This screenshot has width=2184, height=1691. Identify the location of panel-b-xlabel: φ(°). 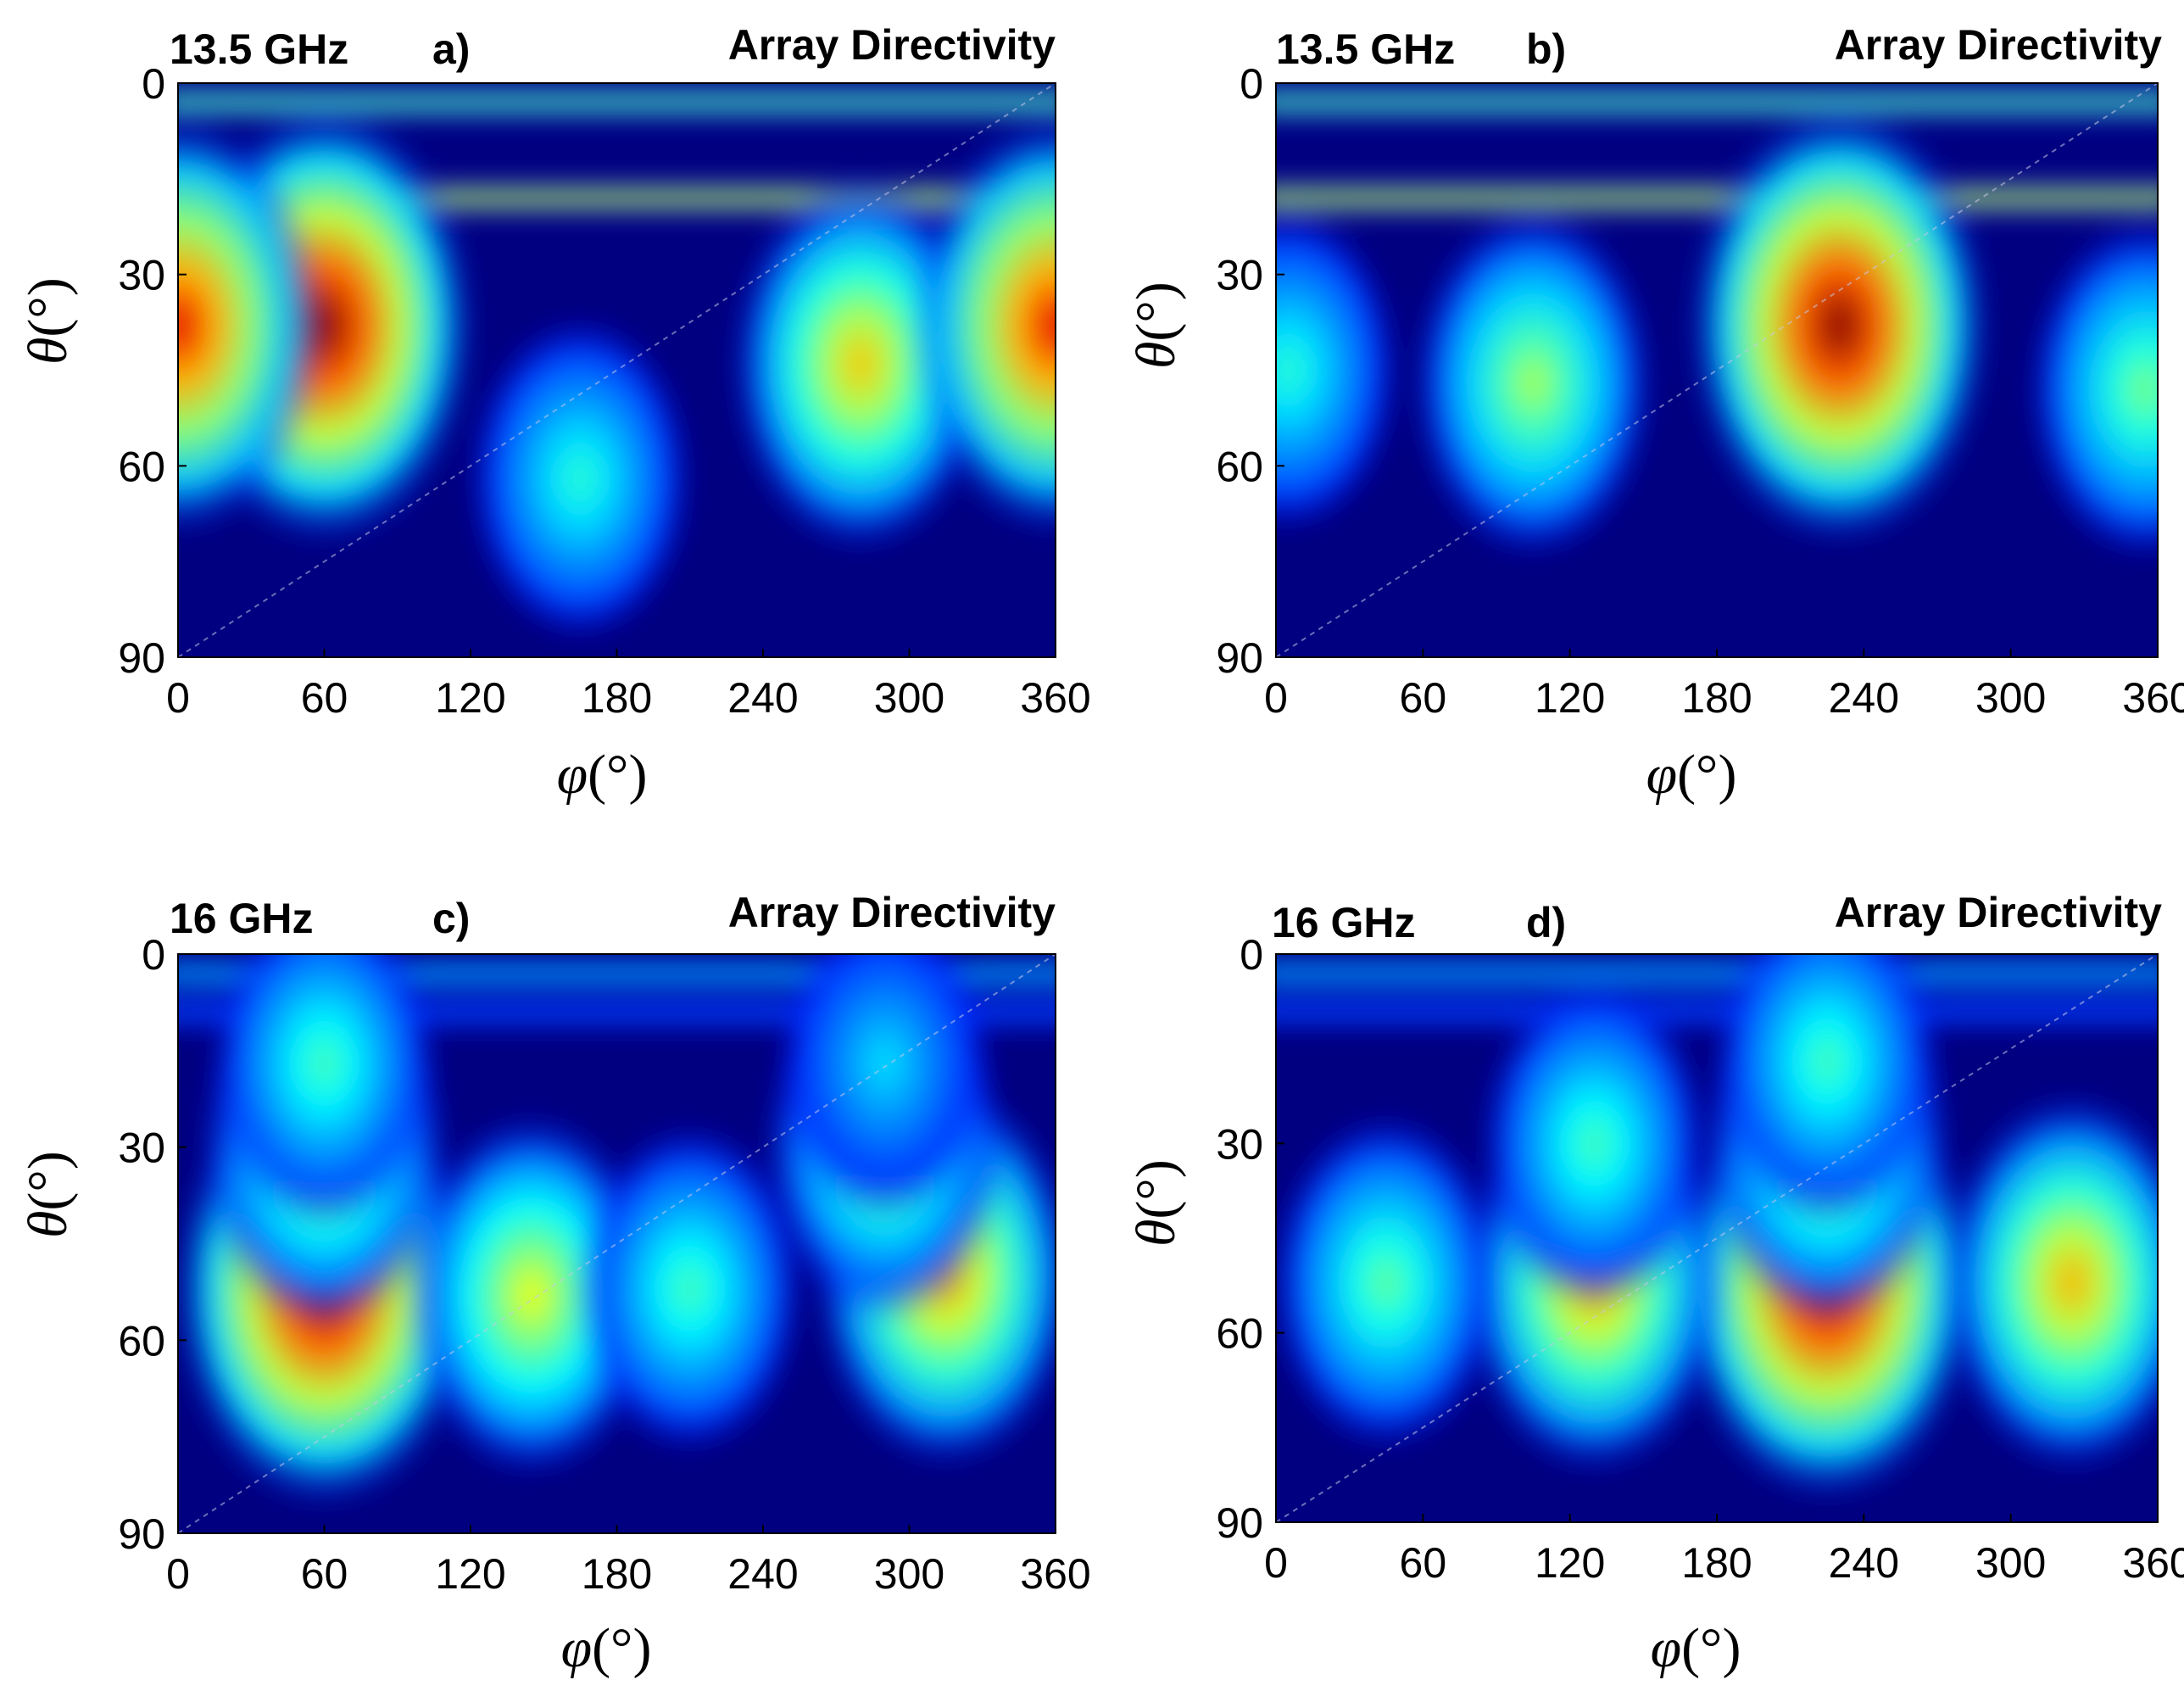
(1691, 775).